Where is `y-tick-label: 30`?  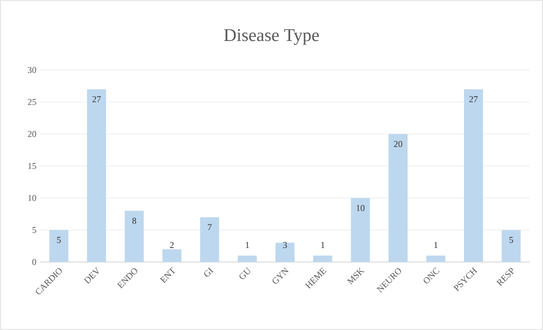
y-tick-label: 30 is located at coordinates (32, 70).